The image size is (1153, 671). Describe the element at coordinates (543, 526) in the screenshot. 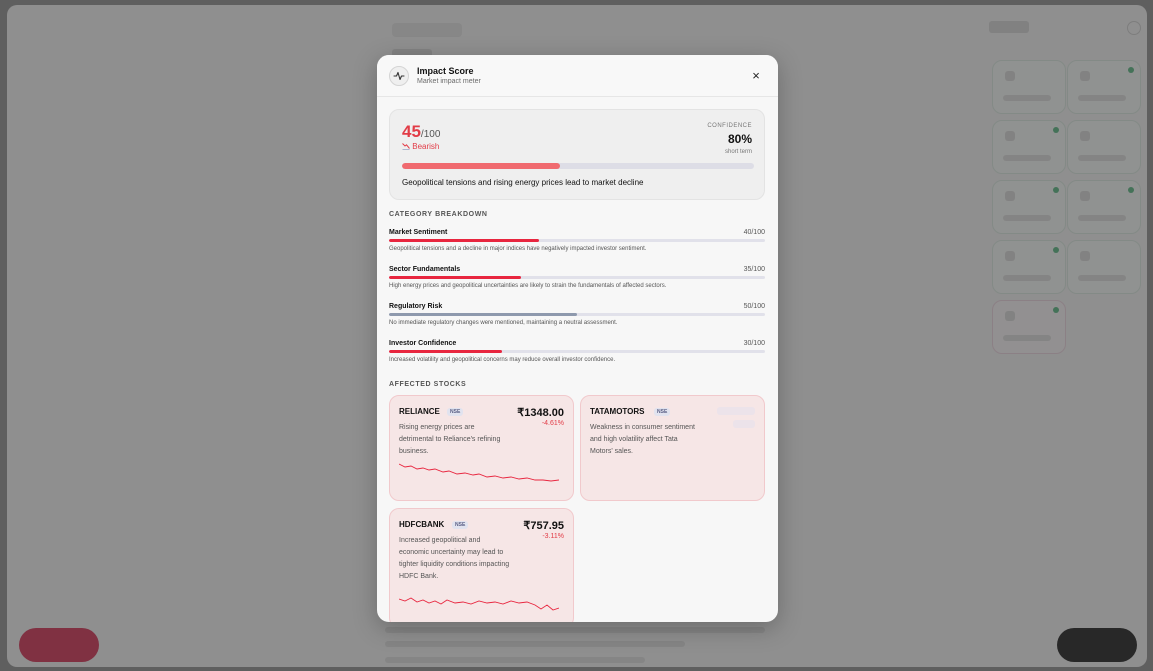

I see `stock-price: ₹757.95` at that location.